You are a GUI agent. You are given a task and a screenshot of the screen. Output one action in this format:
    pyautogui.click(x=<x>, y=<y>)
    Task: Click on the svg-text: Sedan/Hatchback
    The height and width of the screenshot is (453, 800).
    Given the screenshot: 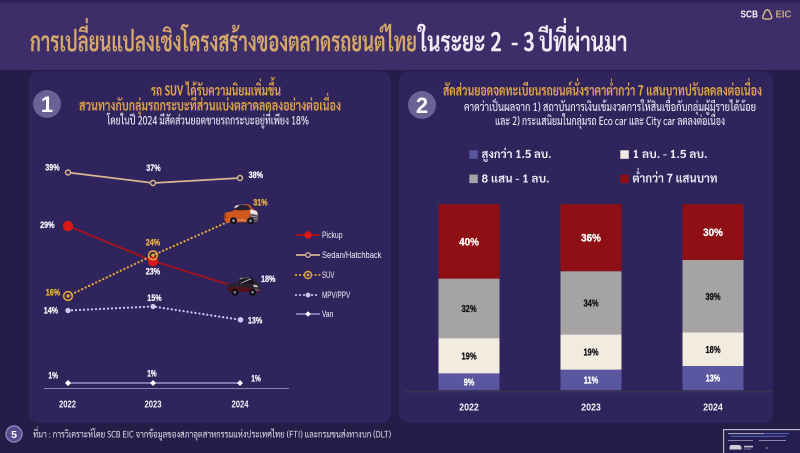 What is the action you would take?
    pyautogui.click(x=352, y=255)
    